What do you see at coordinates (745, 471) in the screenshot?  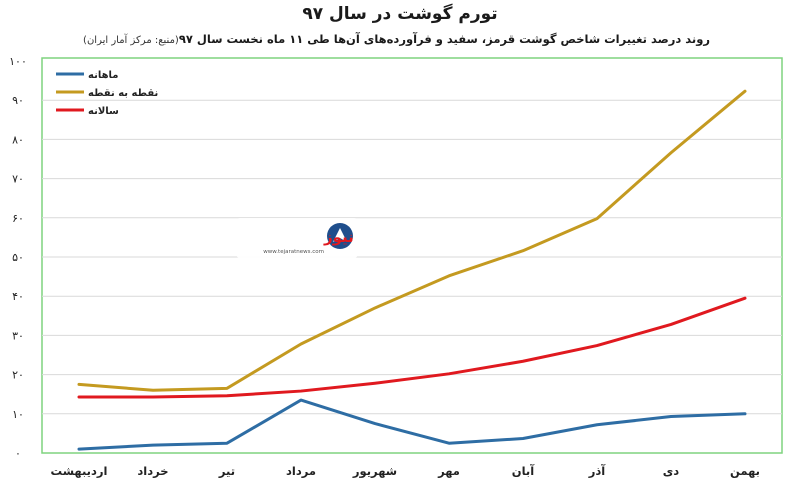 I see `x-tick-label: بهمن` at bounding box center [745, 471].